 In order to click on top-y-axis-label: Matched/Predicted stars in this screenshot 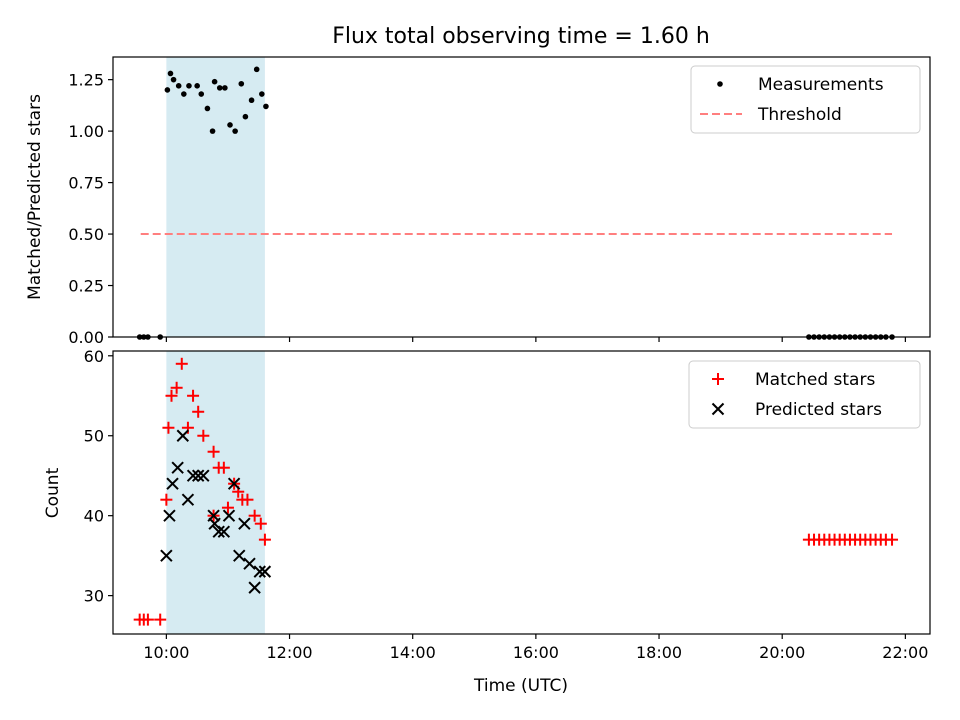, I will do `click(35, 197)`.